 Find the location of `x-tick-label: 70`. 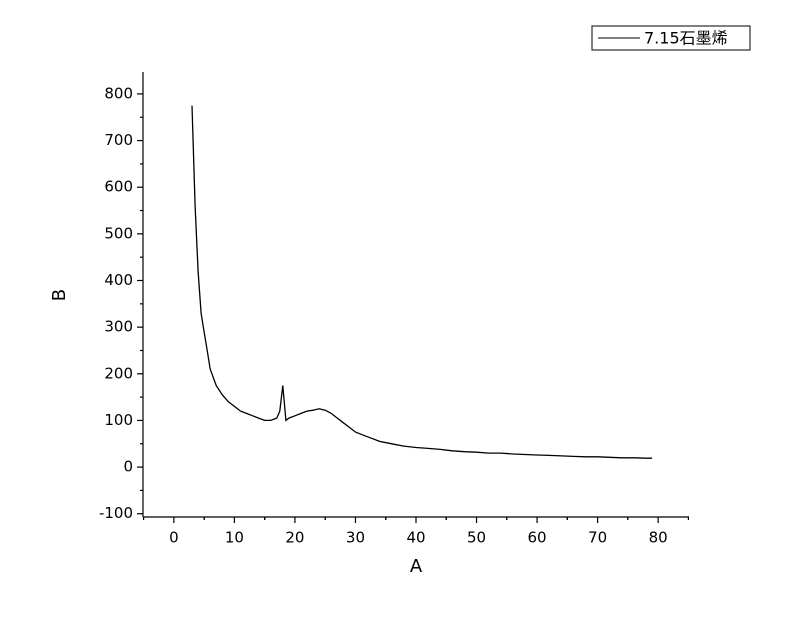

x-tick-label: 70 is located at coordinates (597, 538).